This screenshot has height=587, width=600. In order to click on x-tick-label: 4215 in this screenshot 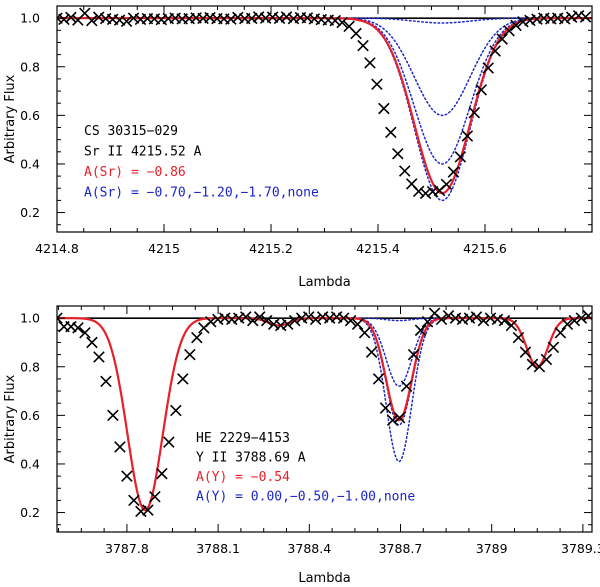, I will do `click(164, 248)`.